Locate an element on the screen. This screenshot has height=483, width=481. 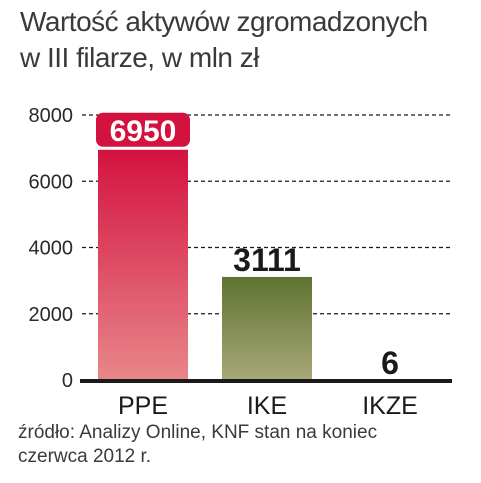
y-tick-label-0: 0 is located at coordinates (67, 381).